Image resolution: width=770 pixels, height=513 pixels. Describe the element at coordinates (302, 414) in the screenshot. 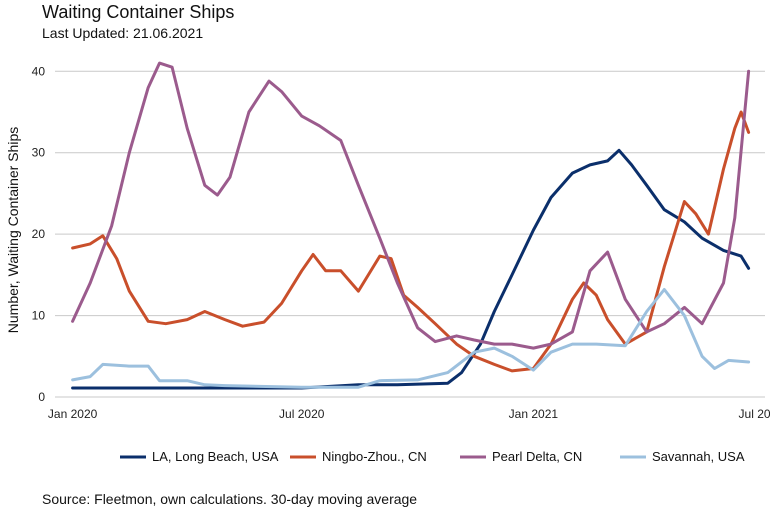

I see `x-tick-label: Jul 2020` at that location.